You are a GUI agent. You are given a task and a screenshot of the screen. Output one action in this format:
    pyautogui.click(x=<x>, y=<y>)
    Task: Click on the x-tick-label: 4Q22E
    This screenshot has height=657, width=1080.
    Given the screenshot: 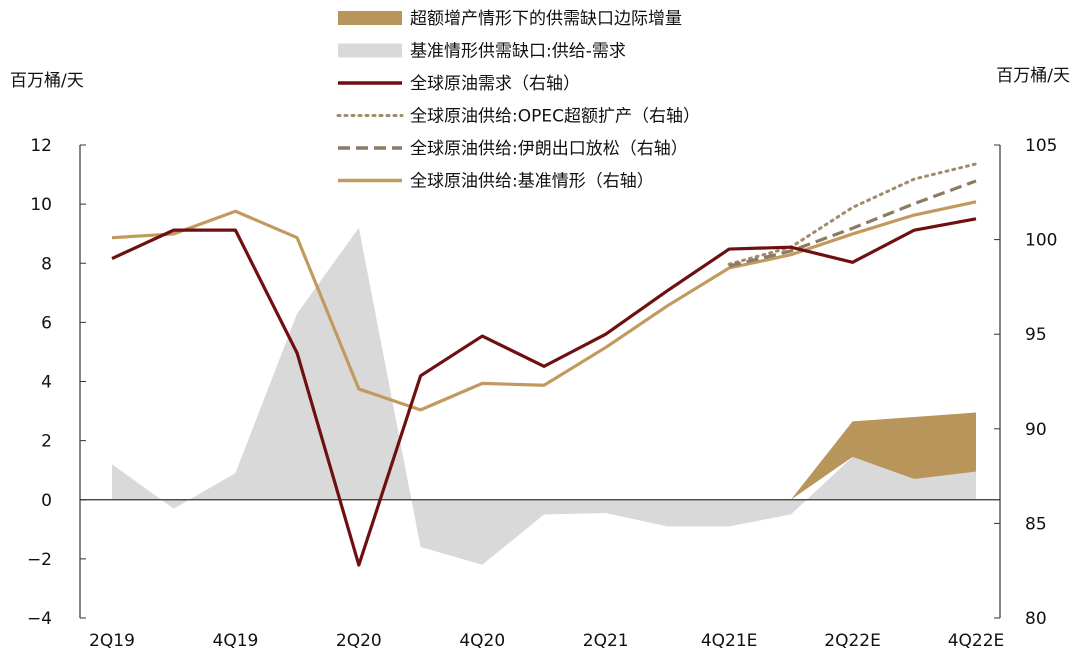 What is the action you would take?
    pyautogui.click(x=976, y=641)
    